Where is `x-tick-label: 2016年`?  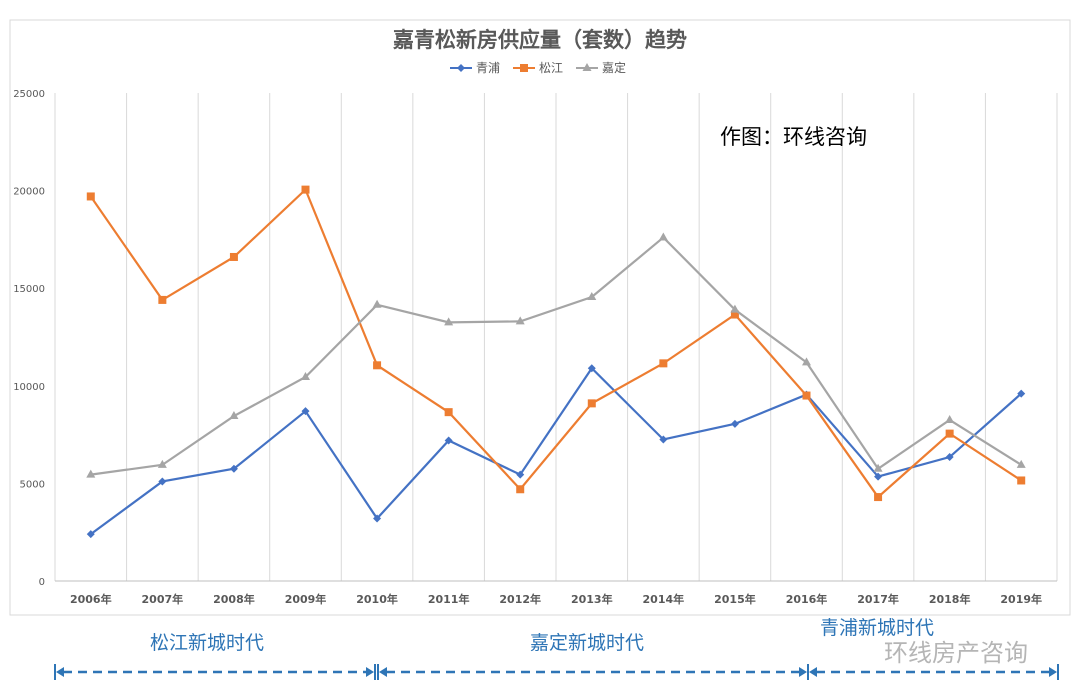 x-tick-label: 2016年 is located at coordinates (807, 599).